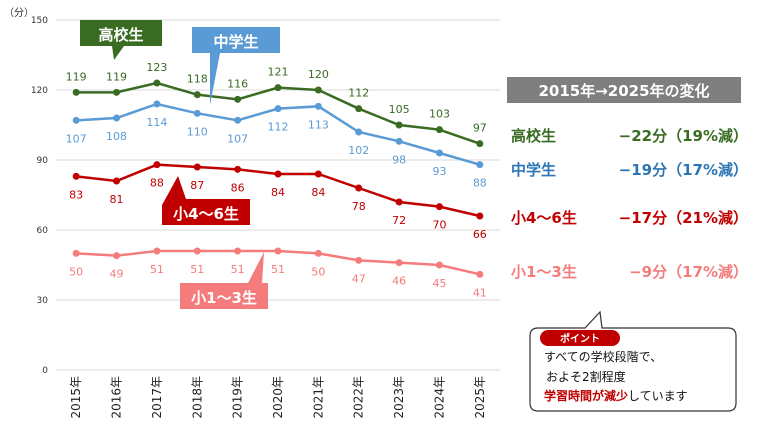 The height and width of the screenshot is (443, 774). What do you see at coordinates (76, 397) in the screenshot?
I see `x-tick-label: 2015年` at bounding box center [76, 397].